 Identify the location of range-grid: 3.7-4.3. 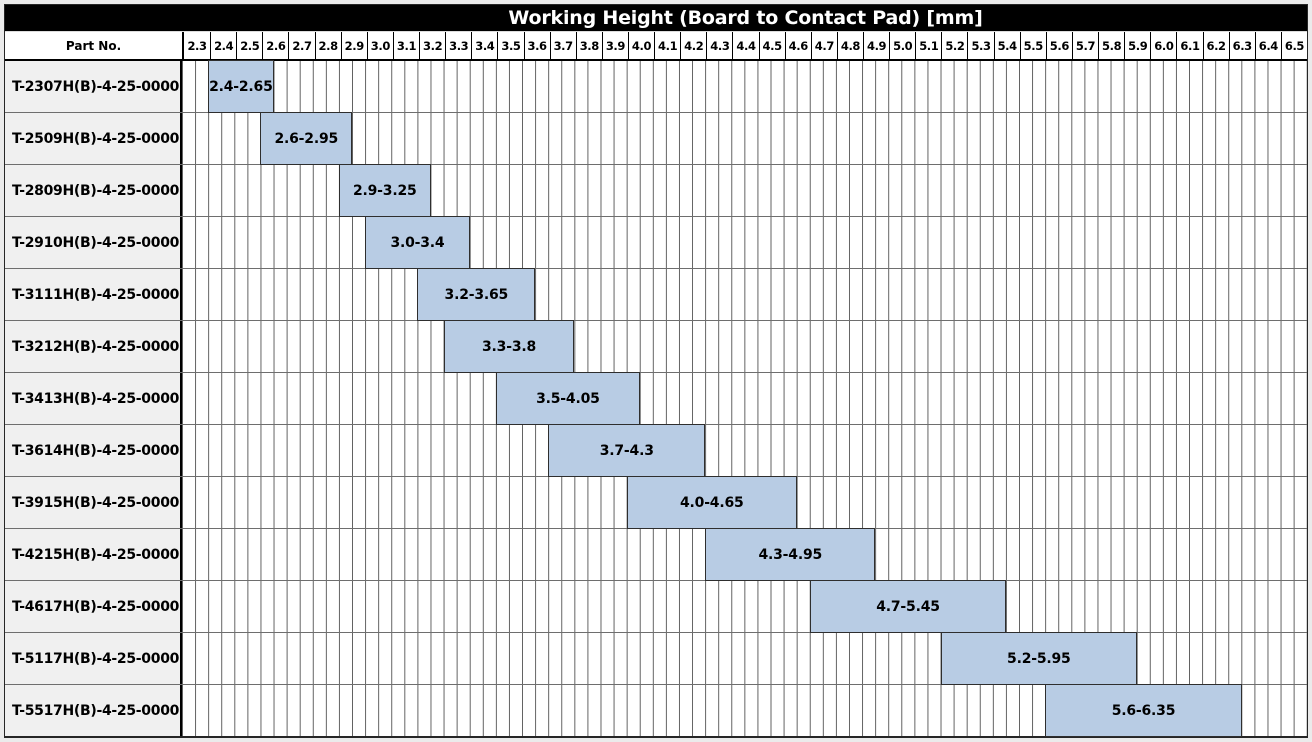
(744, 450).